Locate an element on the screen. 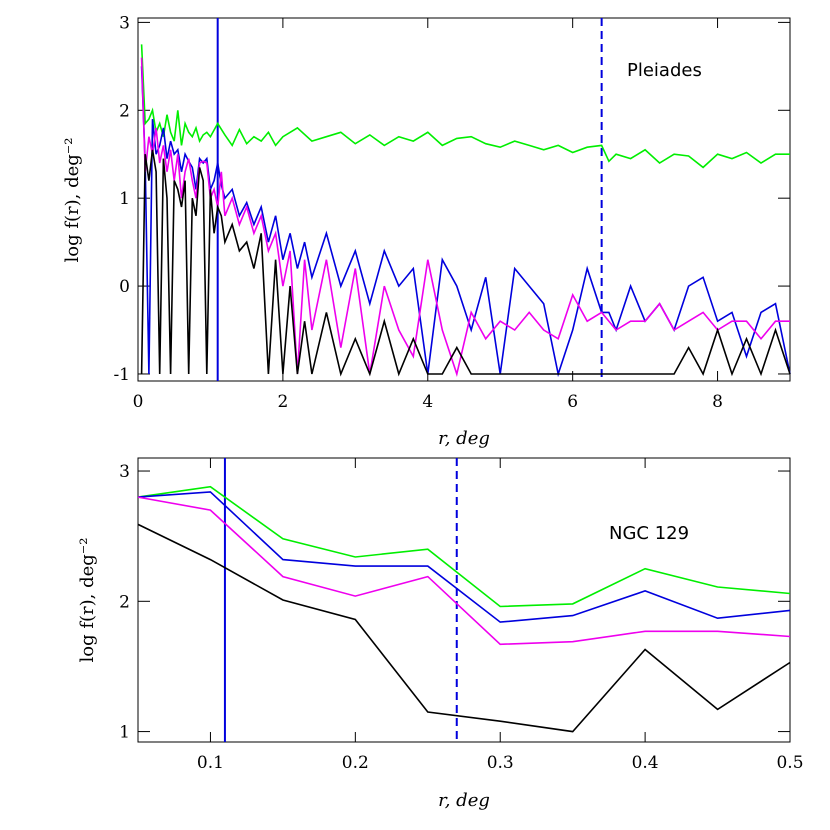 Image resolution: width=830 pixels, height=830 pixels. x-tick-label: 8 is located at coordinates (717, 402).